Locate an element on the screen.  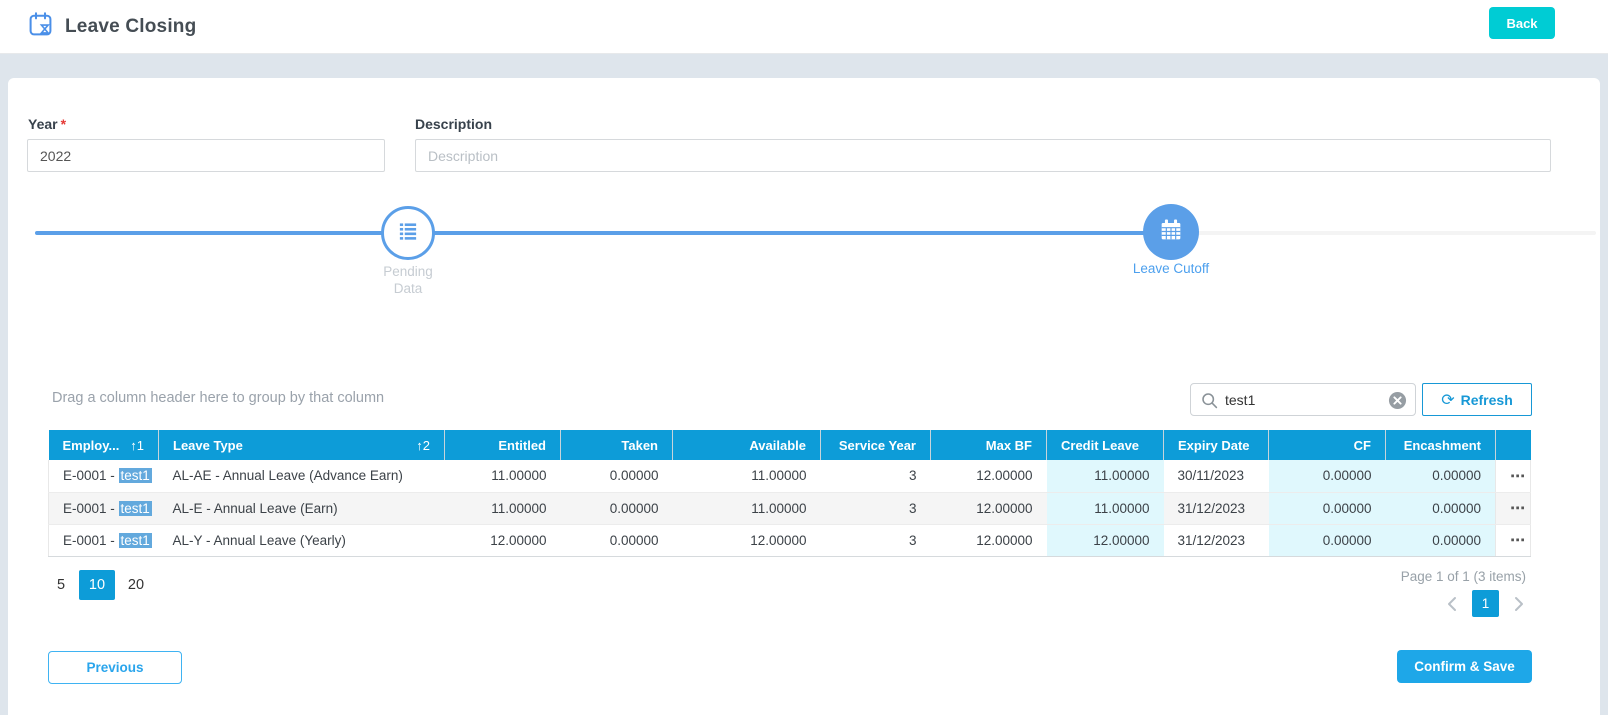
page-title: Leave Closing is located at coordinates (131, 26).